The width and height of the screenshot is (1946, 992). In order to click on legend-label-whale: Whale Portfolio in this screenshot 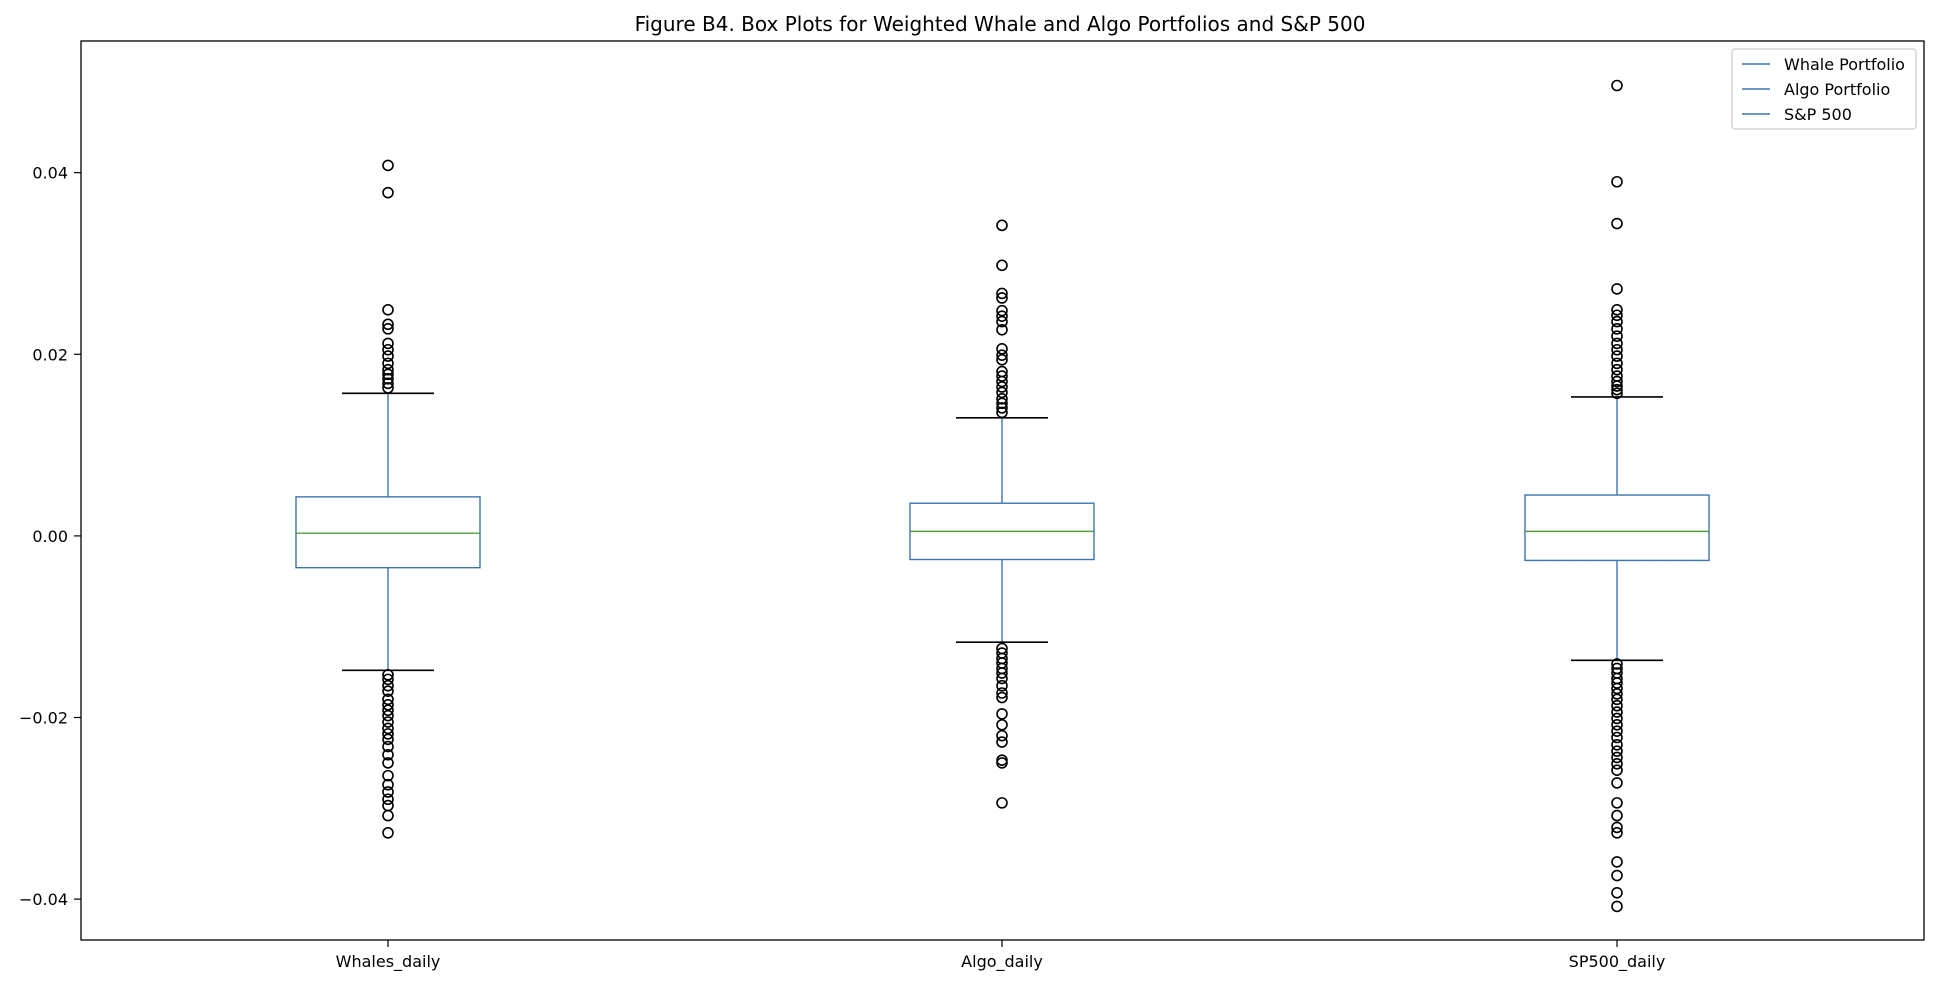, I will do `click(1844, 64)`.